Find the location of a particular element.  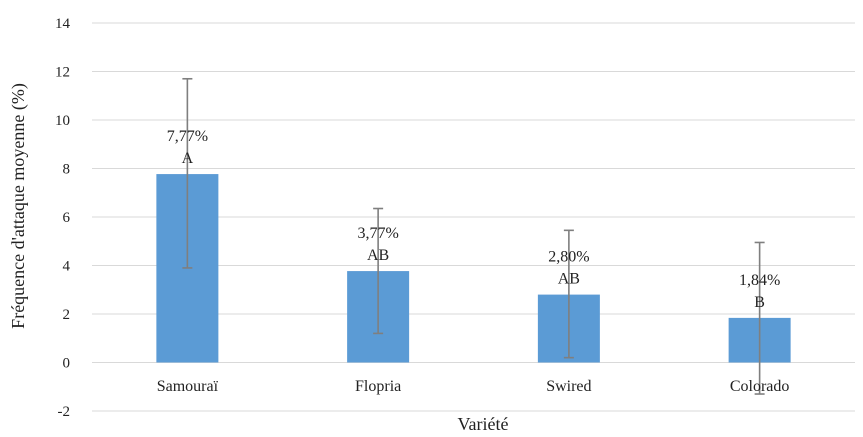

y-axis-title: Fréquence d'attaque moyenne (%) is located at coordinates (18, 206).